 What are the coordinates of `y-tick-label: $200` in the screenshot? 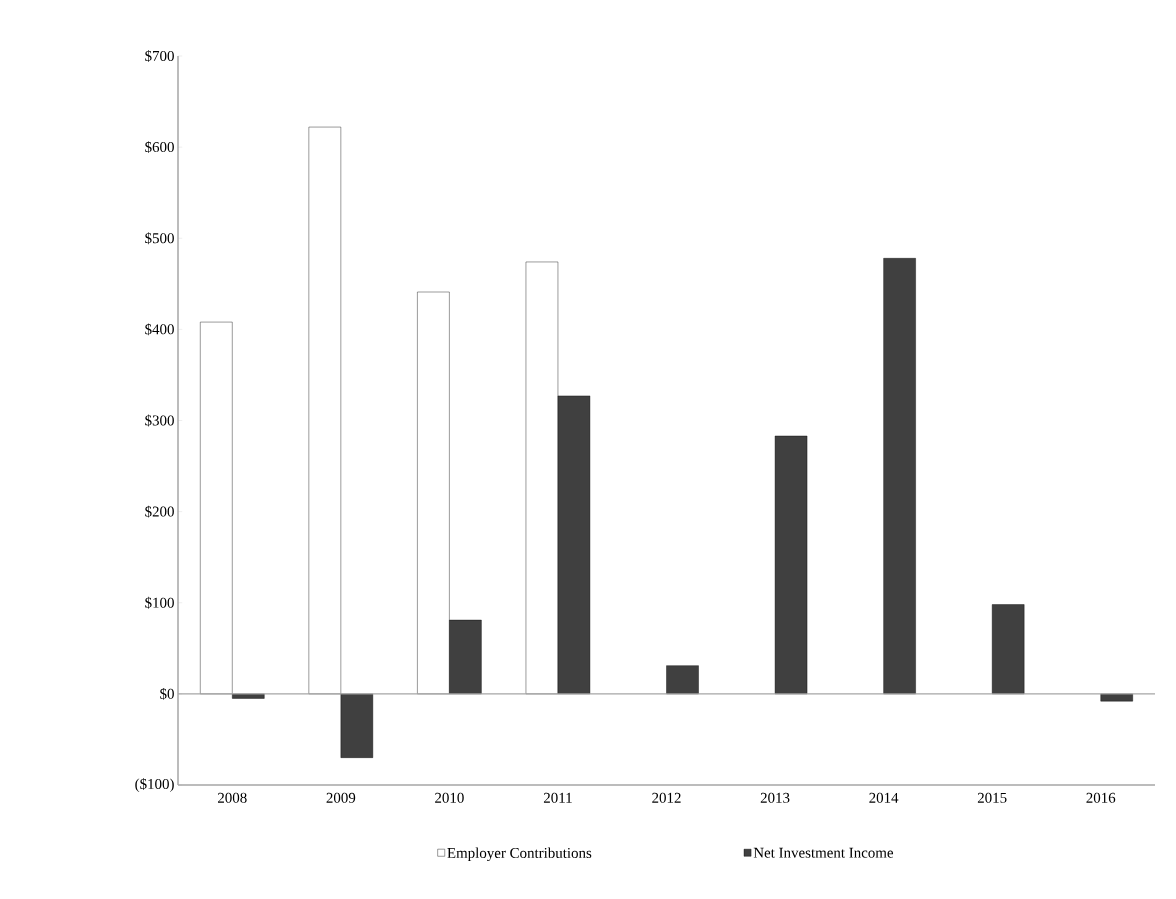 It's located at (159, 511).